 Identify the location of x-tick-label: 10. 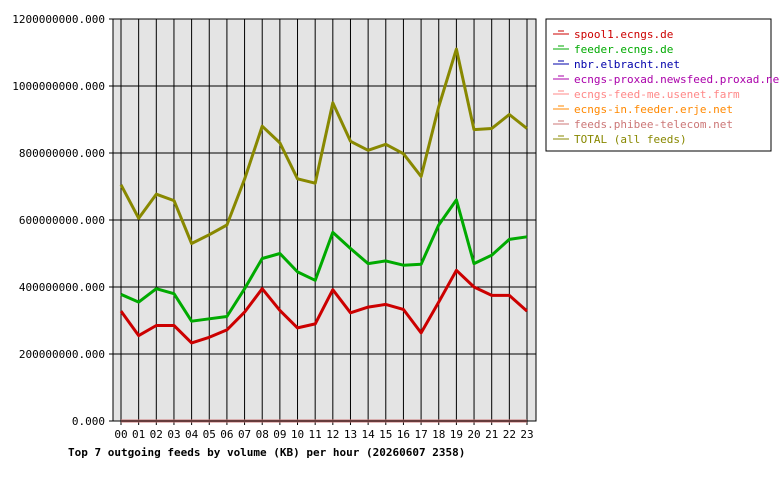
(297, 434).